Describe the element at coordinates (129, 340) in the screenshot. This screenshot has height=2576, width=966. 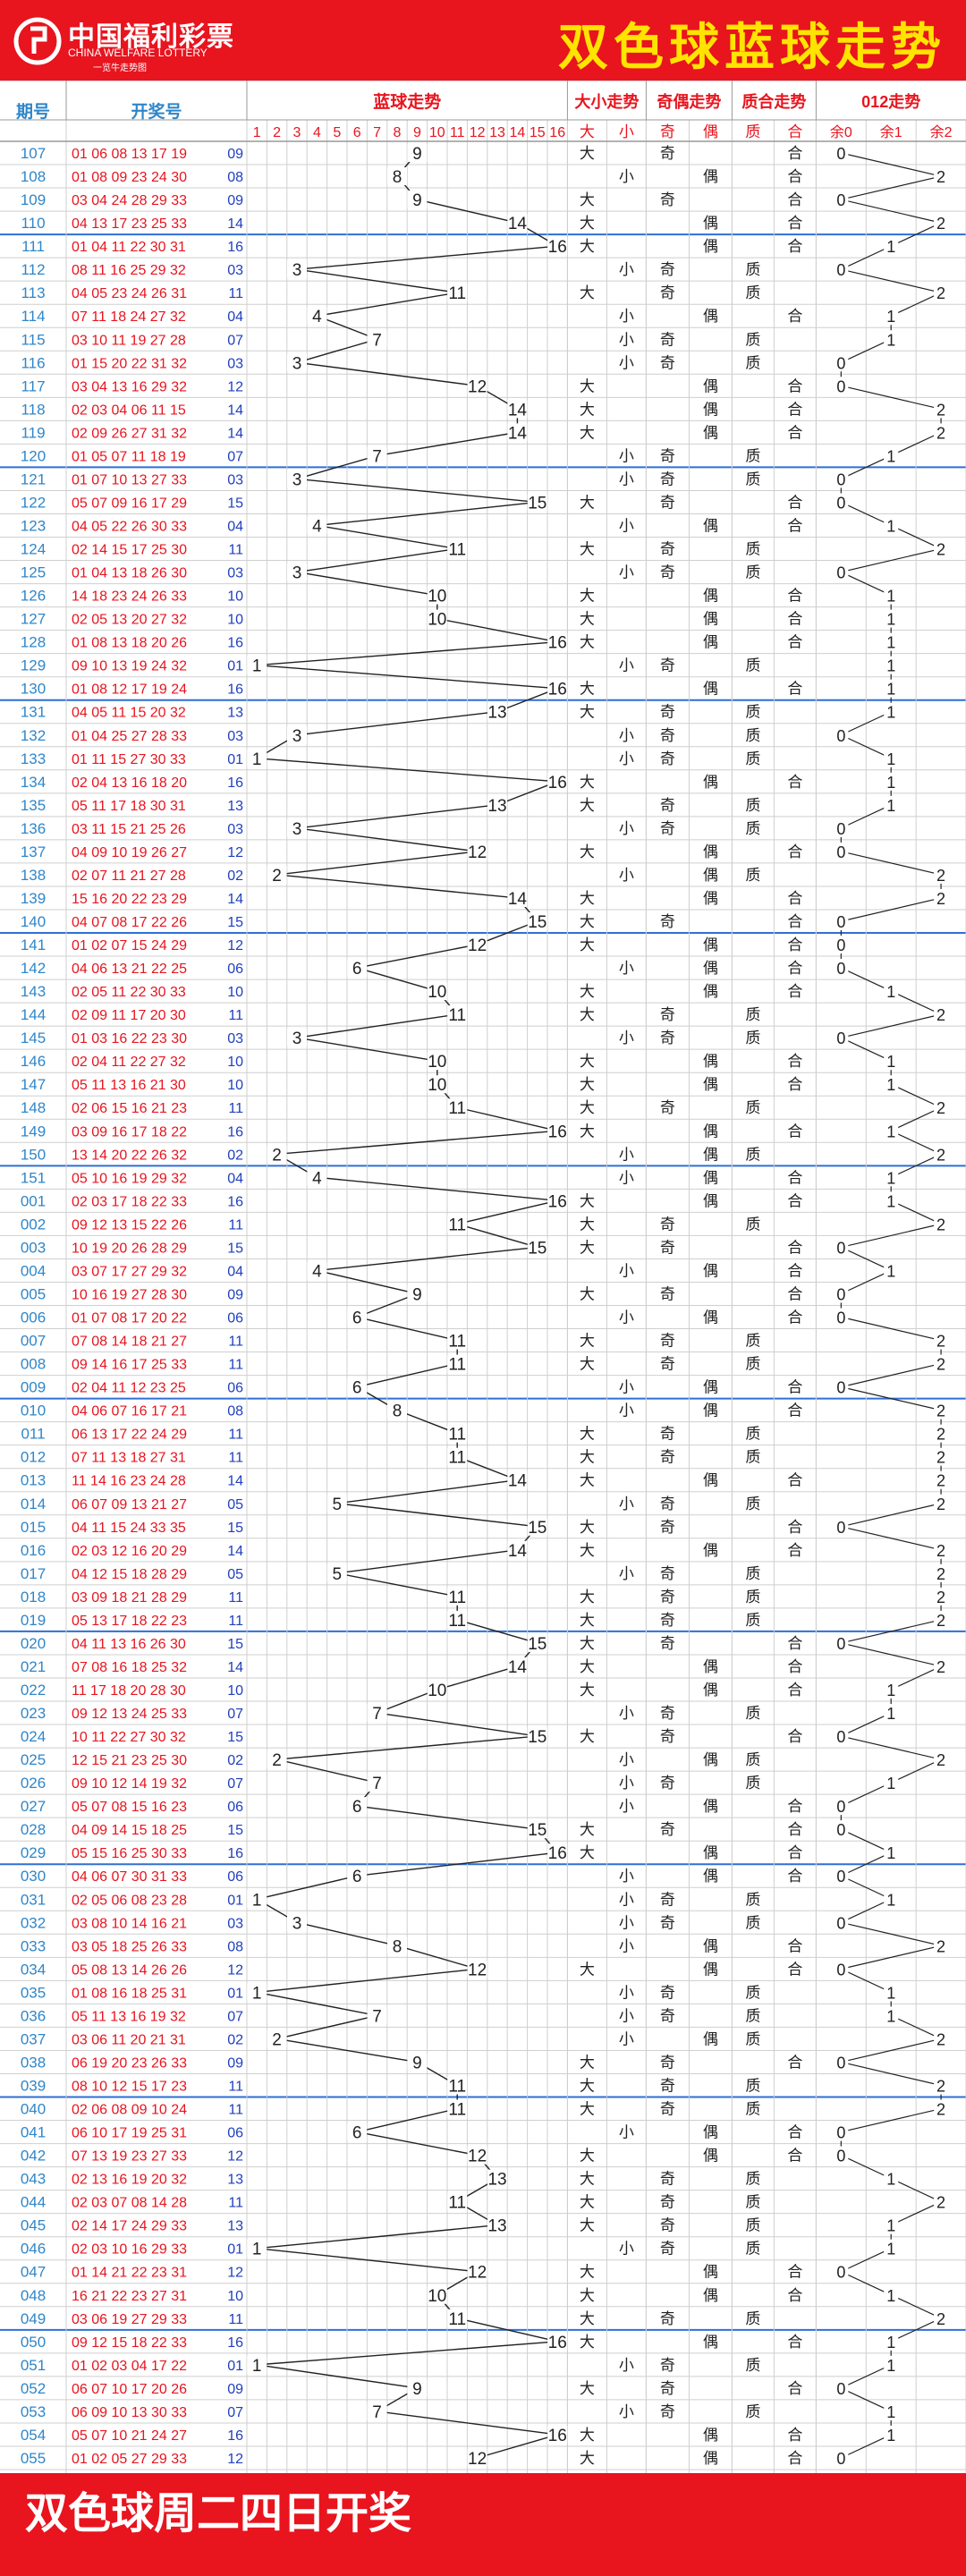
I see `red-balls: 03 10 11 19 27 28` at that location.